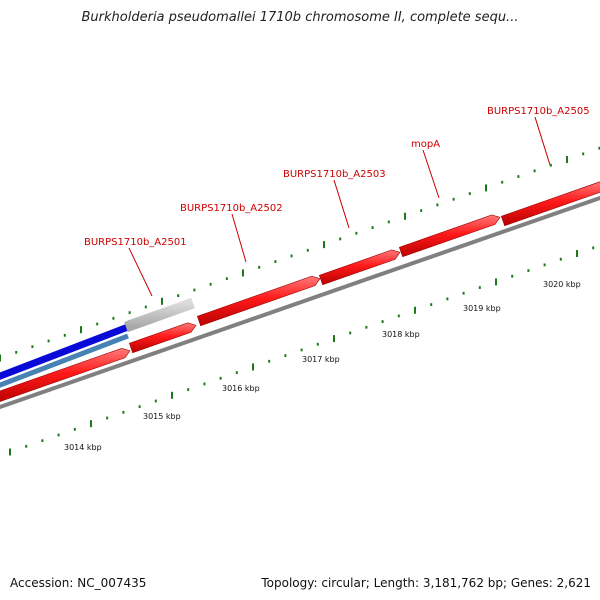  What do you see at coordinates (78, 583) in the screenshot?
I see `accession-label: Accession: NC_007435` at bounding box center [78, 583].